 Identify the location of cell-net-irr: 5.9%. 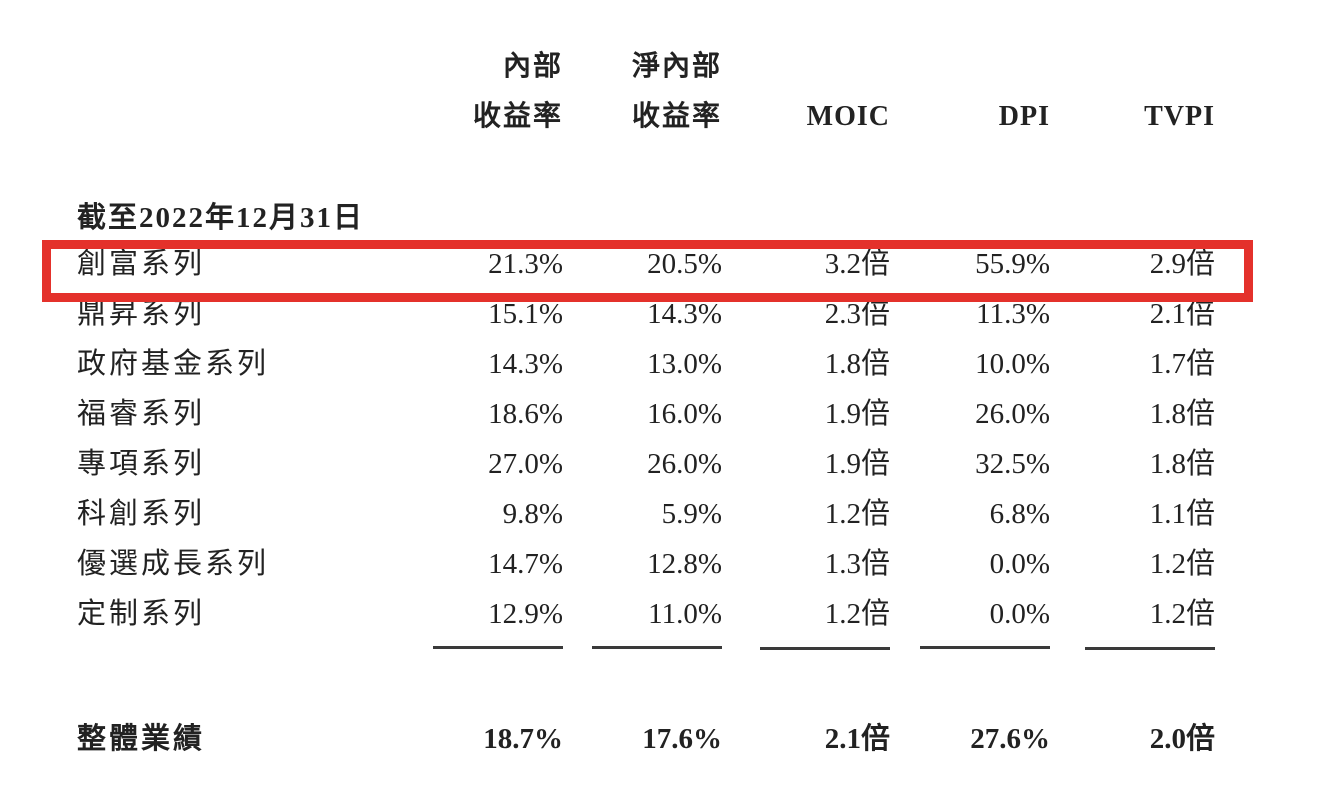
(691, 514).